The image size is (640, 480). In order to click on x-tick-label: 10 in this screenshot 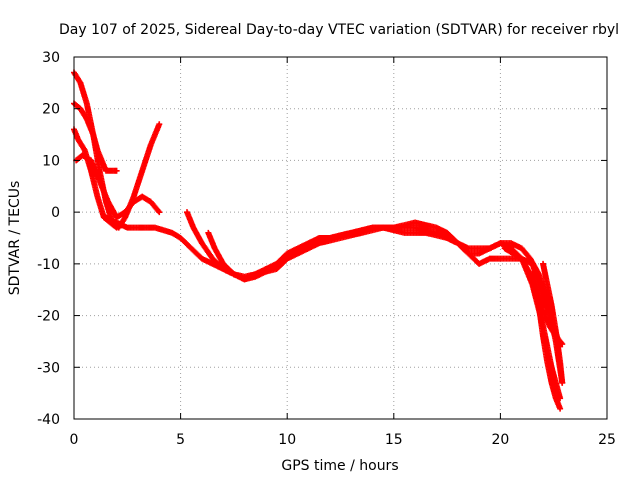, I will do `click(287, 440)`.